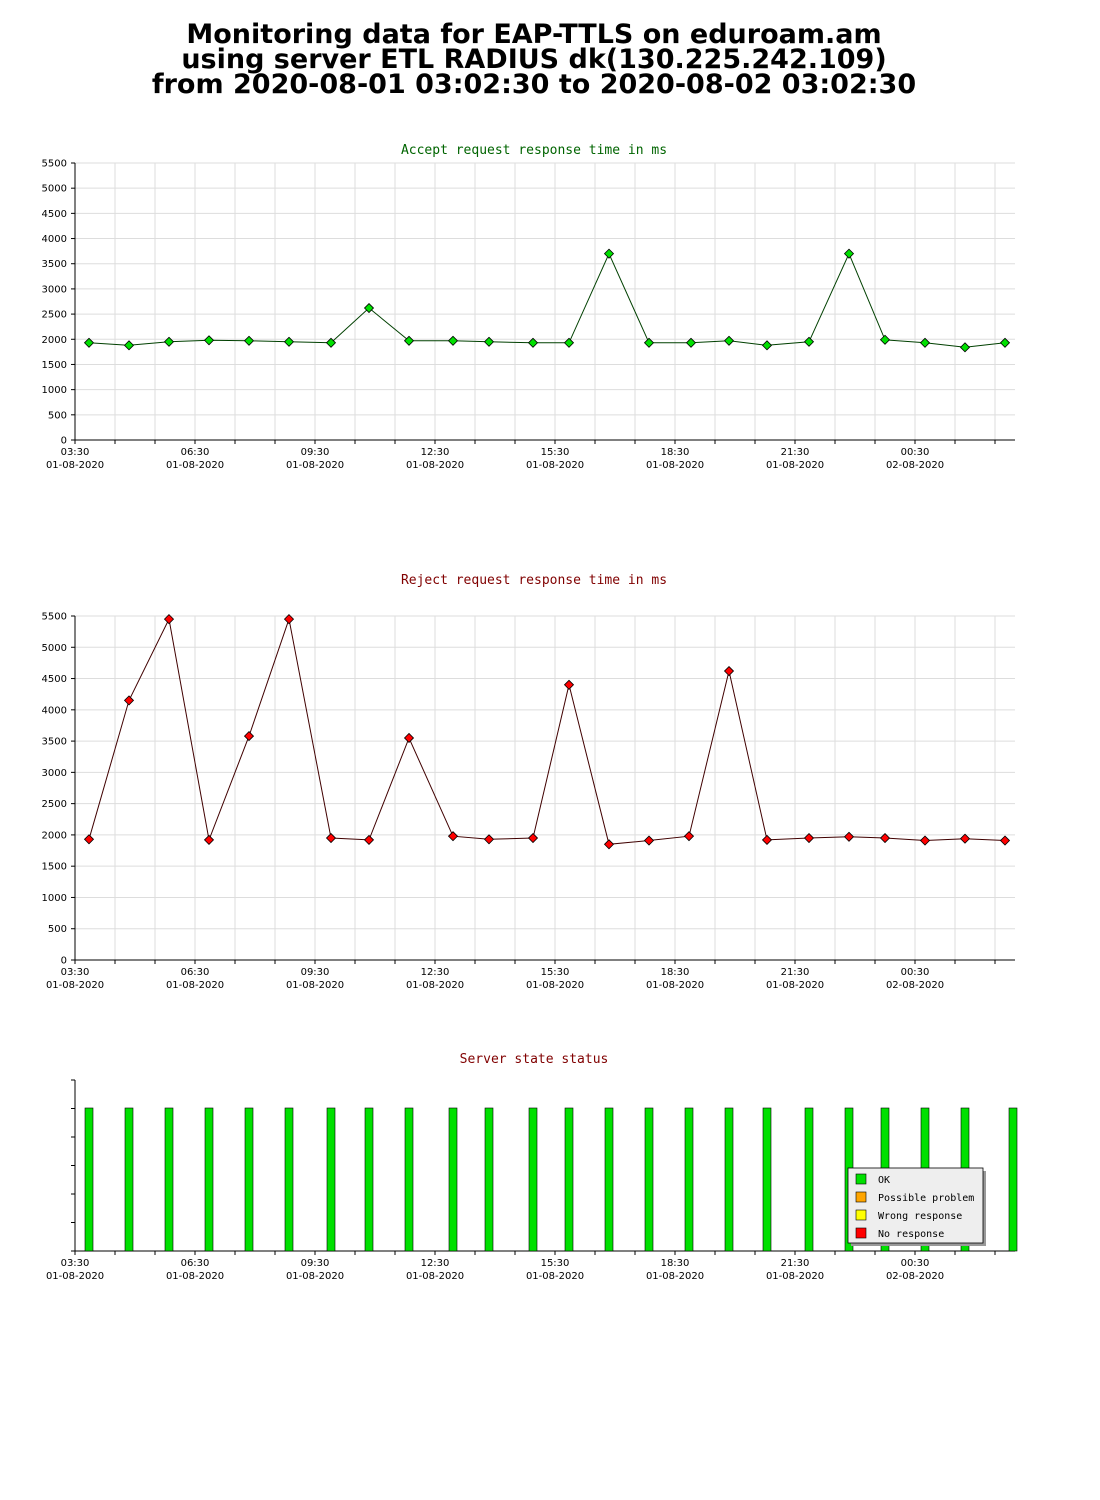 The image size is (1100, 1500). What do you see at coordinates (915, 972) in the screenshot?
I see `x-tick-label-time: 00:30` at bounding box center [915, 972].